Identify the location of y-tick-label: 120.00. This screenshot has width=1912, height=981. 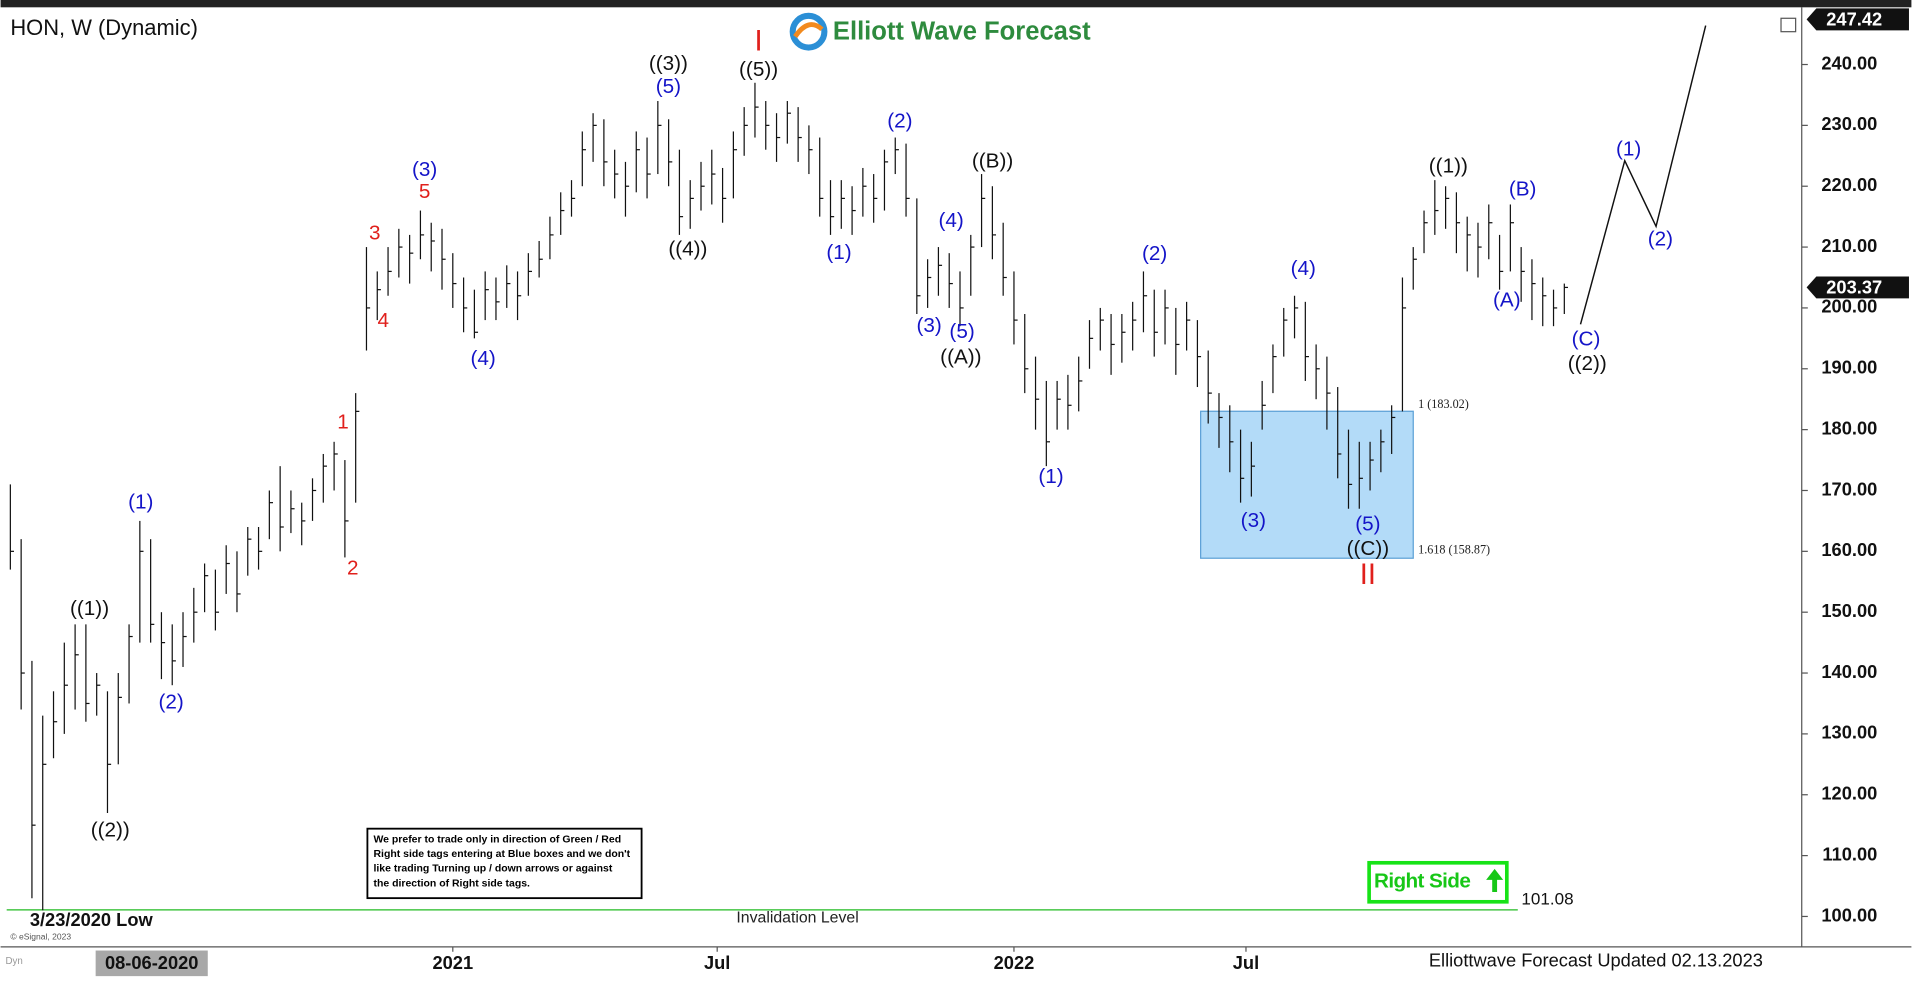
(1849, 793).